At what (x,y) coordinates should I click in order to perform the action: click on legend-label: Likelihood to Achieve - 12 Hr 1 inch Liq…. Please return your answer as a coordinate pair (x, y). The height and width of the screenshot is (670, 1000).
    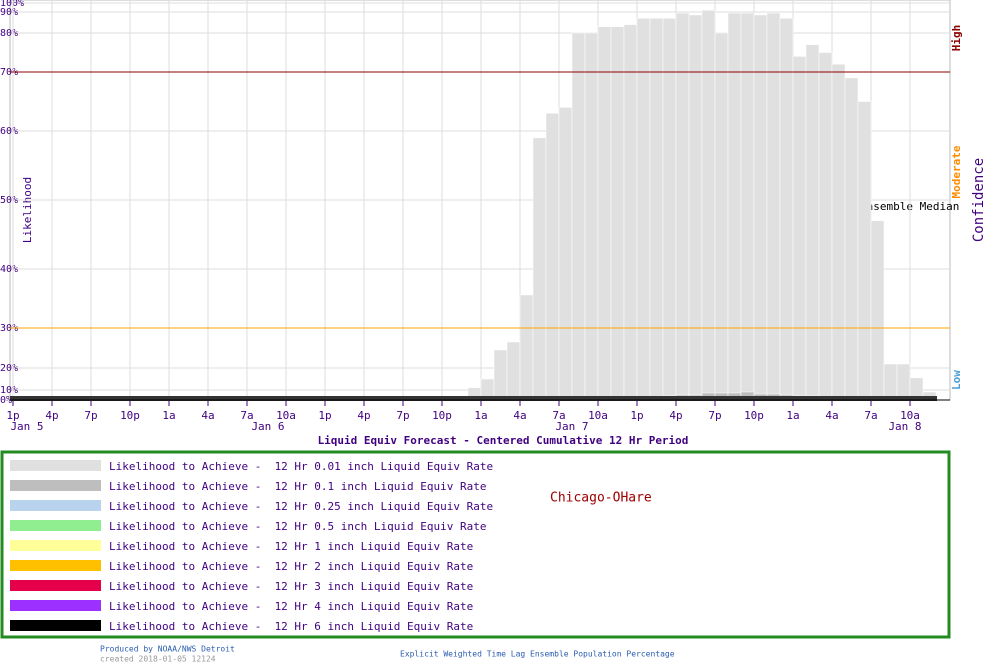
    Looking at the image, I should click on (291, 546).